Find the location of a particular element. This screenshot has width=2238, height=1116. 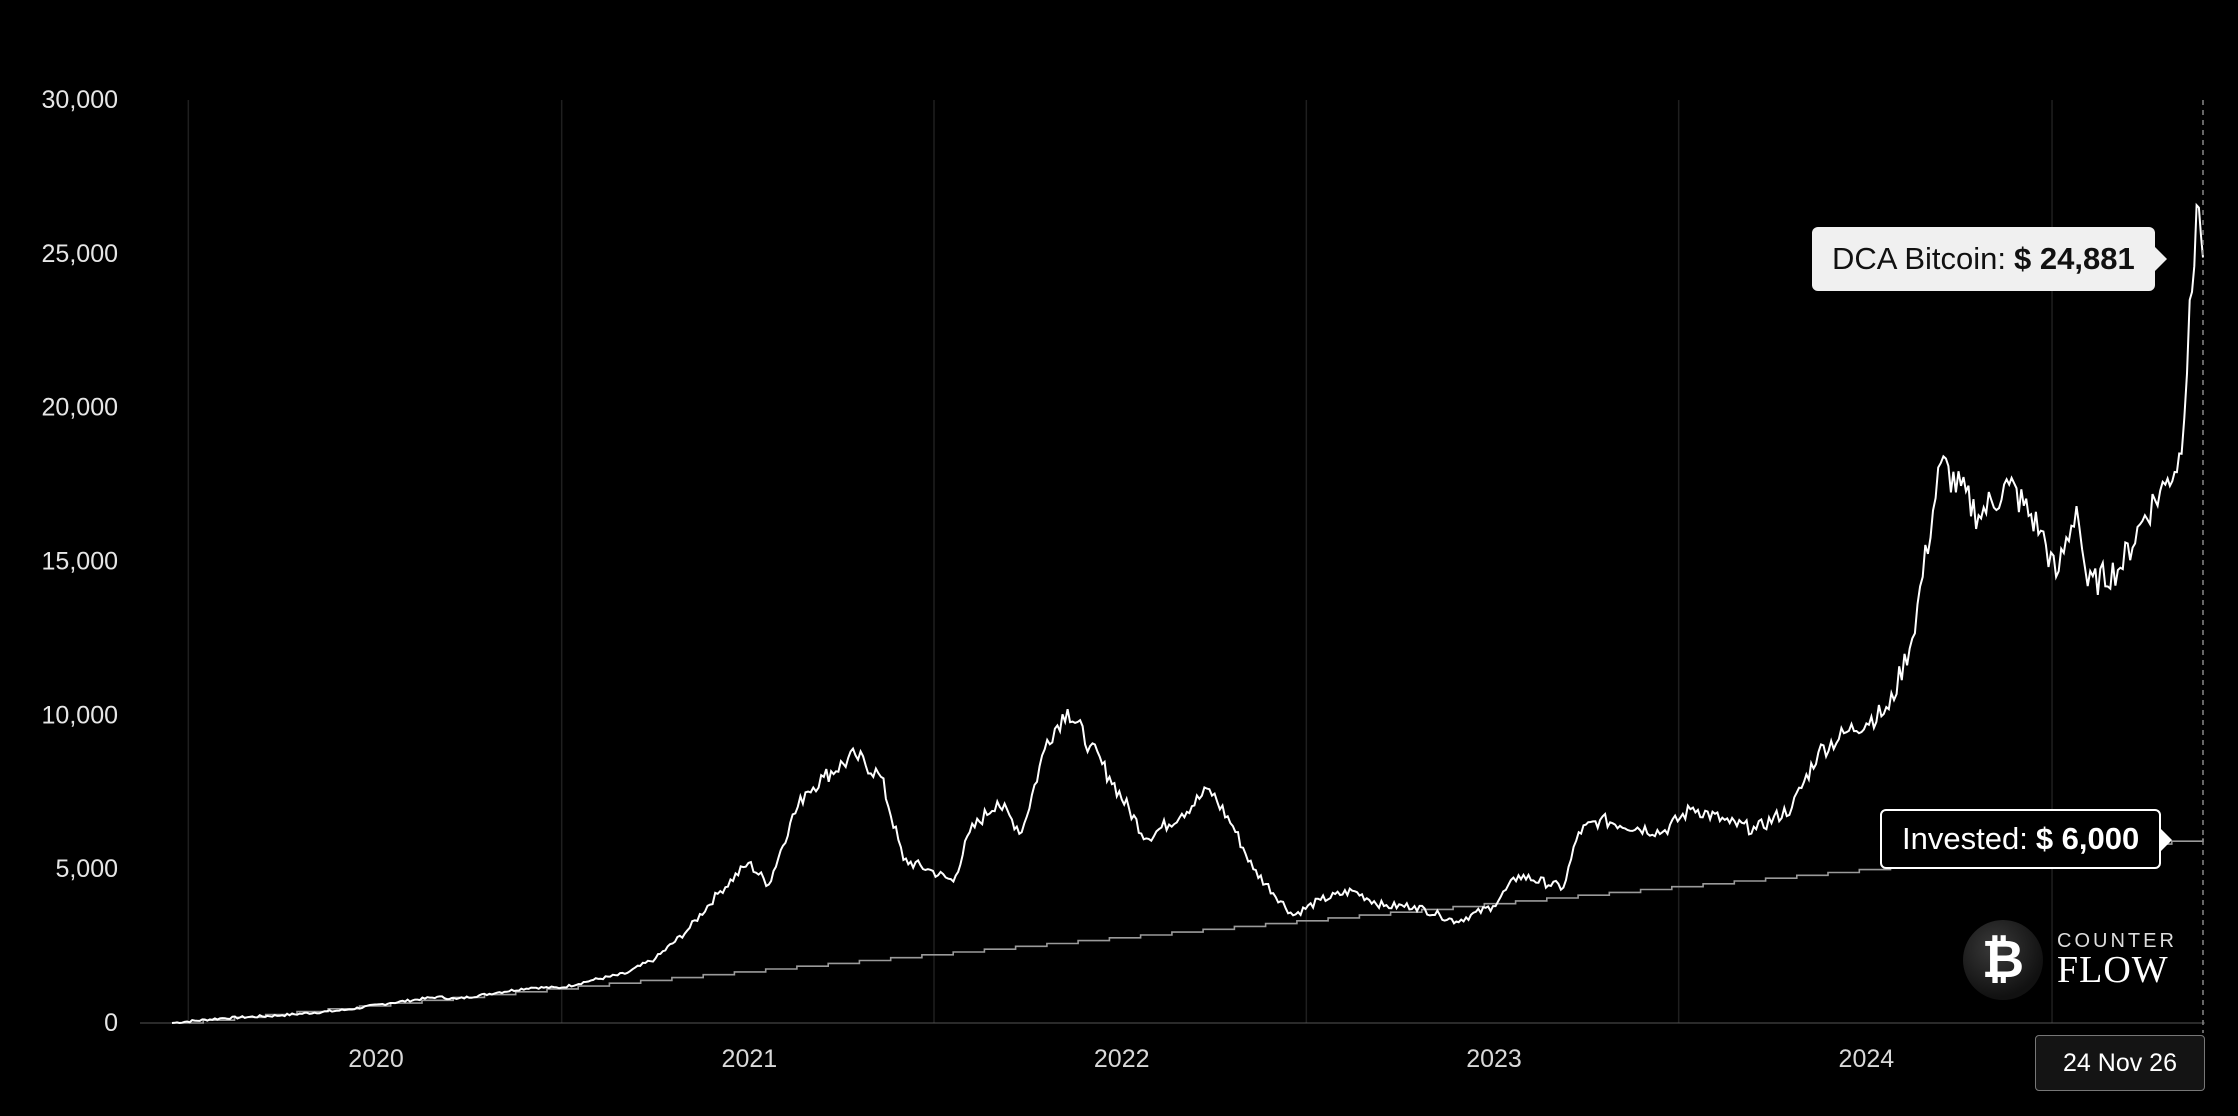

x-tick-label: 2024 is located at coordinates (1867, 1059).